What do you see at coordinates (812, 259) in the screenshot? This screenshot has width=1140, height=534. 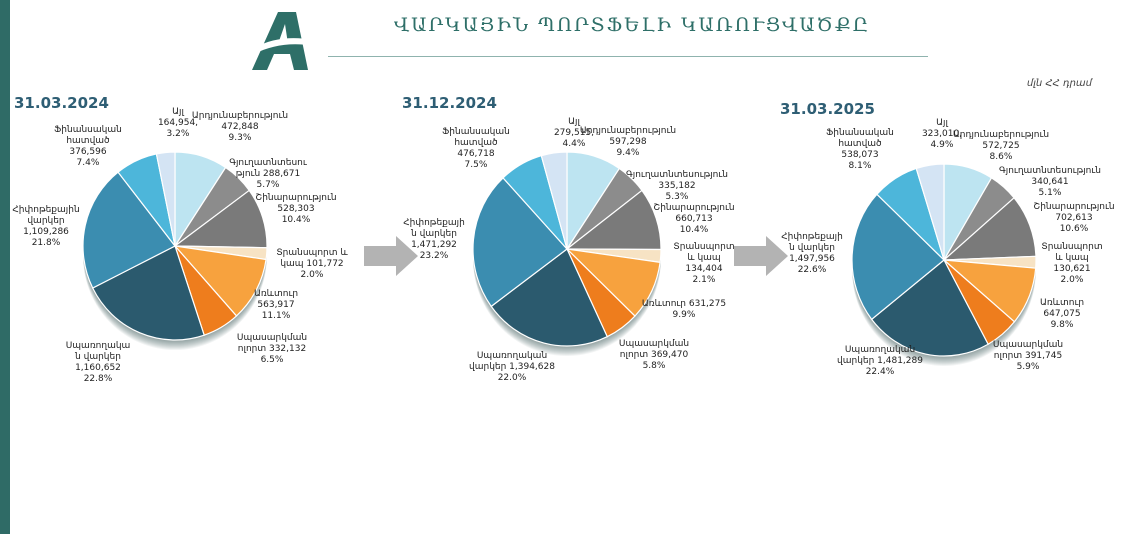 I see `slice-label-line: 1,497,956` at bounding box center [812, 259].